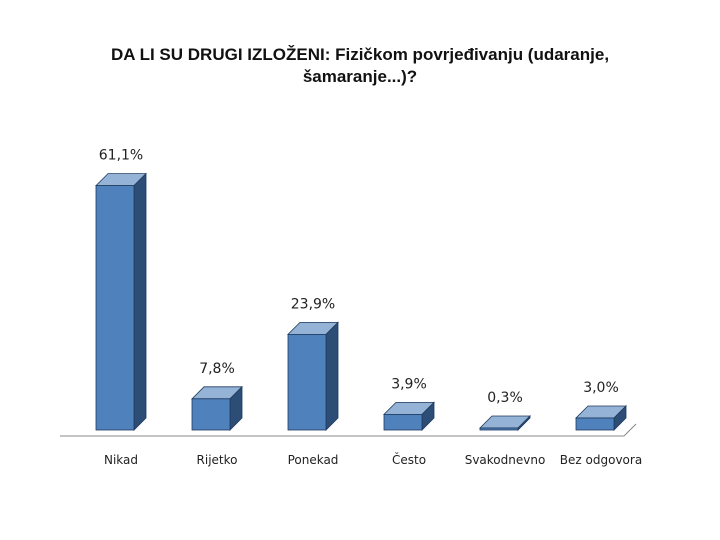  What do you see at coordinates (601, 388) in the screenshot?
I see `data-label-5: 3,0%` at bounding box center [601, 388].